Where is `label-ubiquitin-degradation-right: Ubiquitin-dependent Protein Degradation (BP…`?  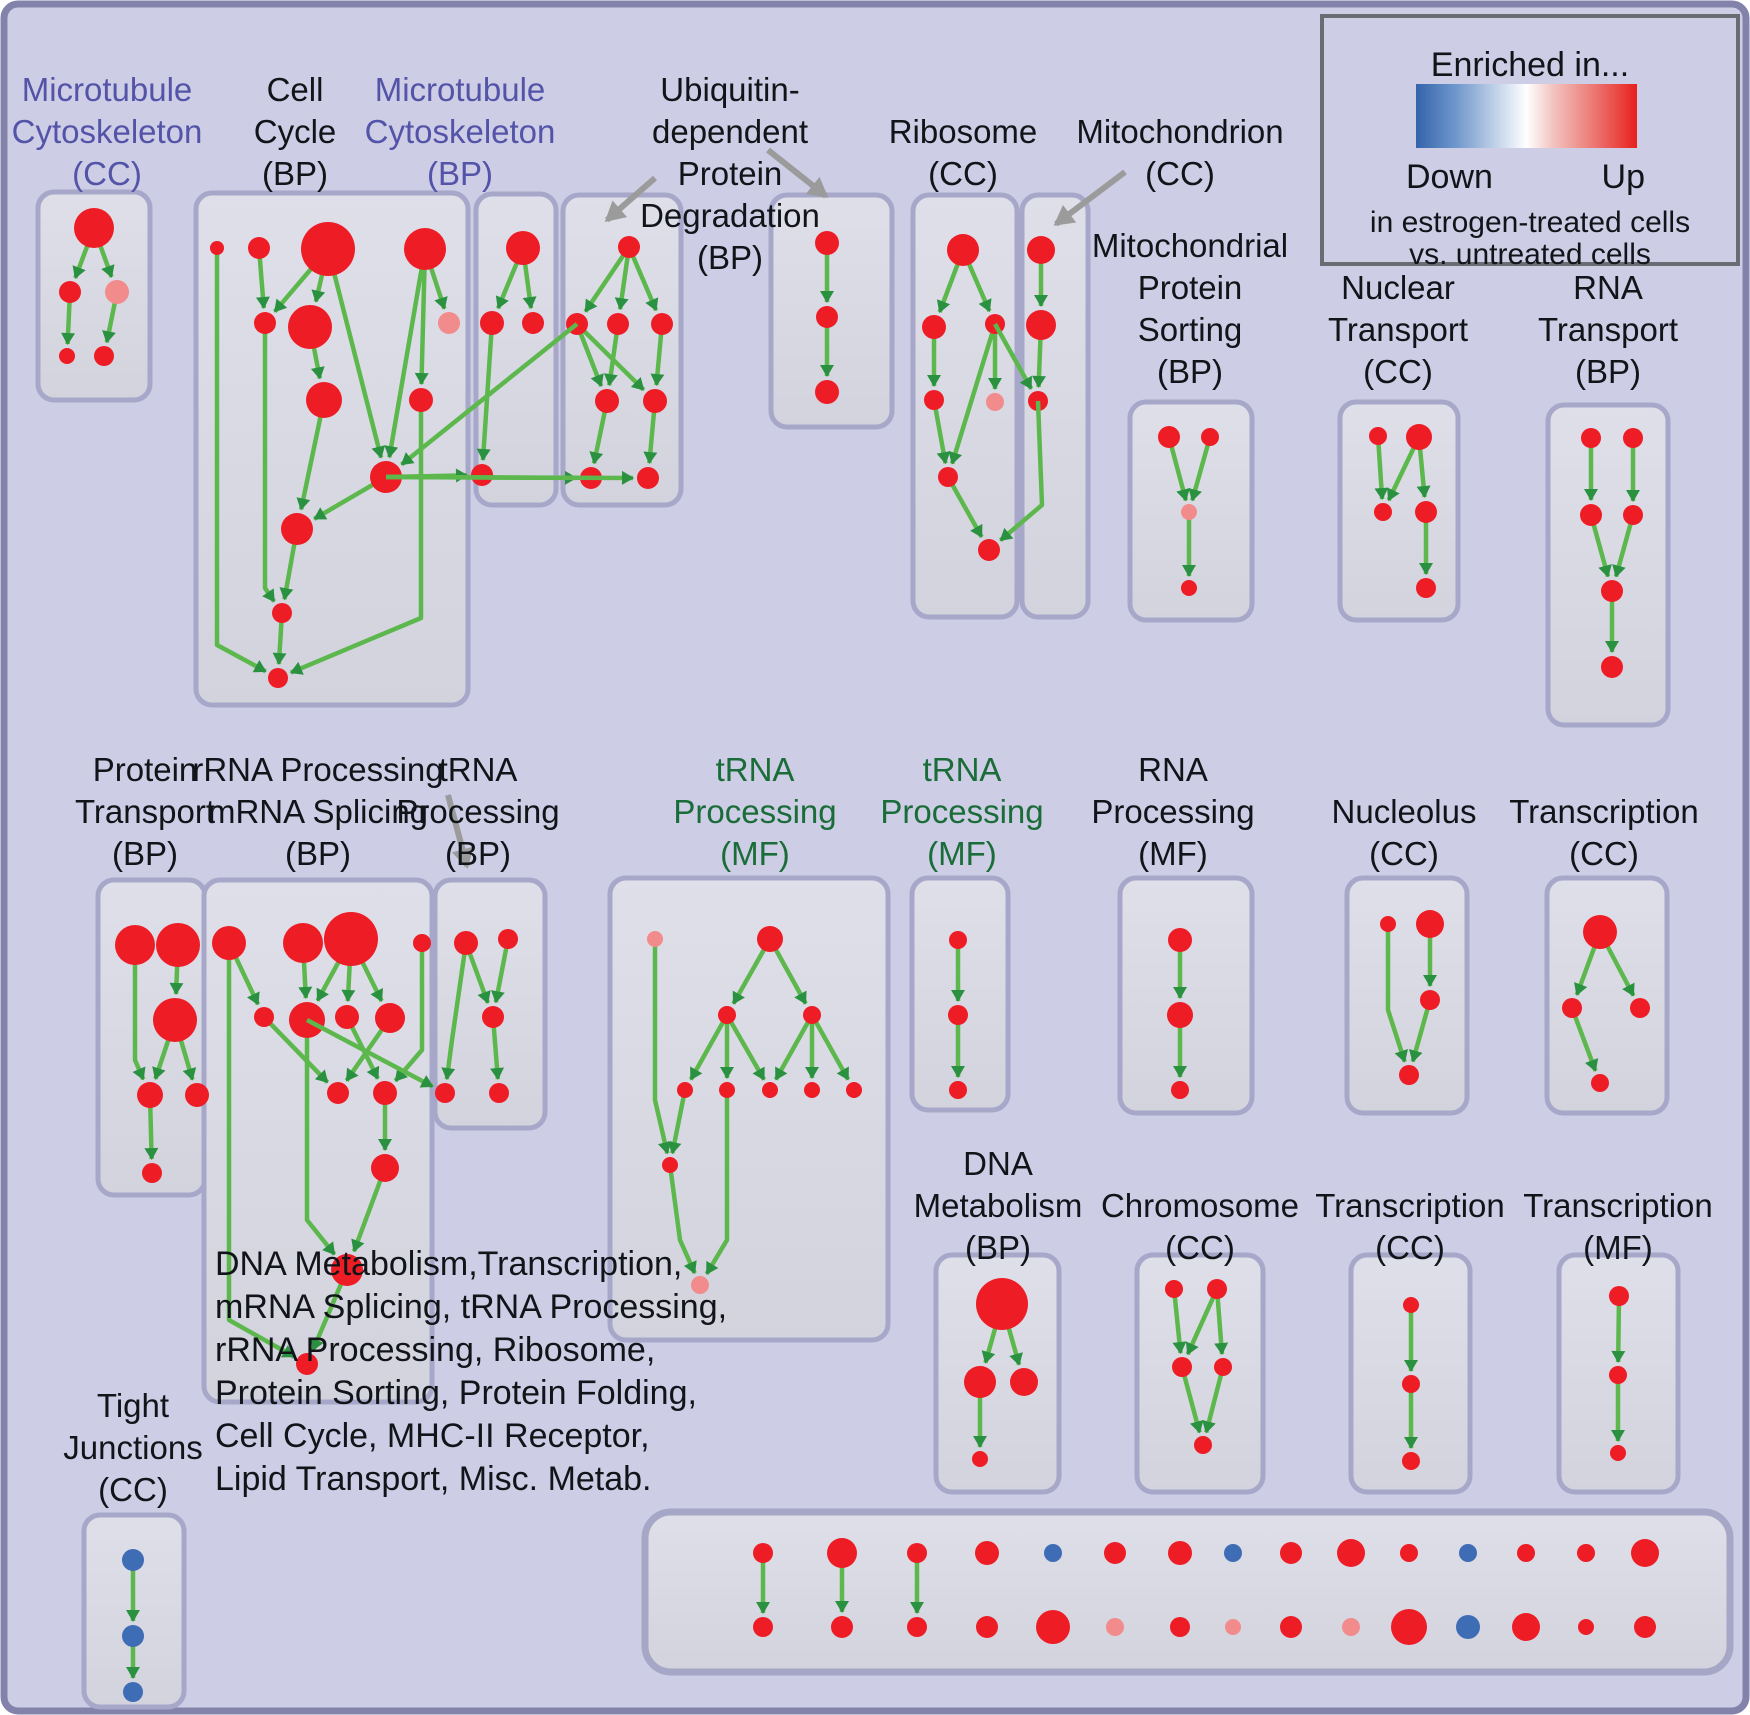 label-ubiquitin-degradation-right: Ubiquitin-dependent Protein Degradation (BP… is located at coordinates (730, 173).